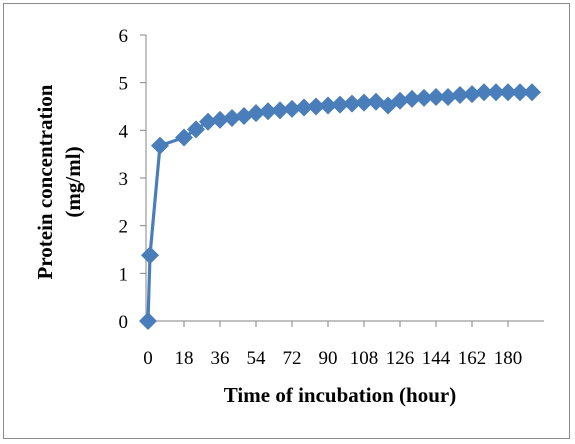  Describe the element at coordinates (73, 181) in the screenshot. I see `y-axis-title-line2: (mg/ml)` at that location.